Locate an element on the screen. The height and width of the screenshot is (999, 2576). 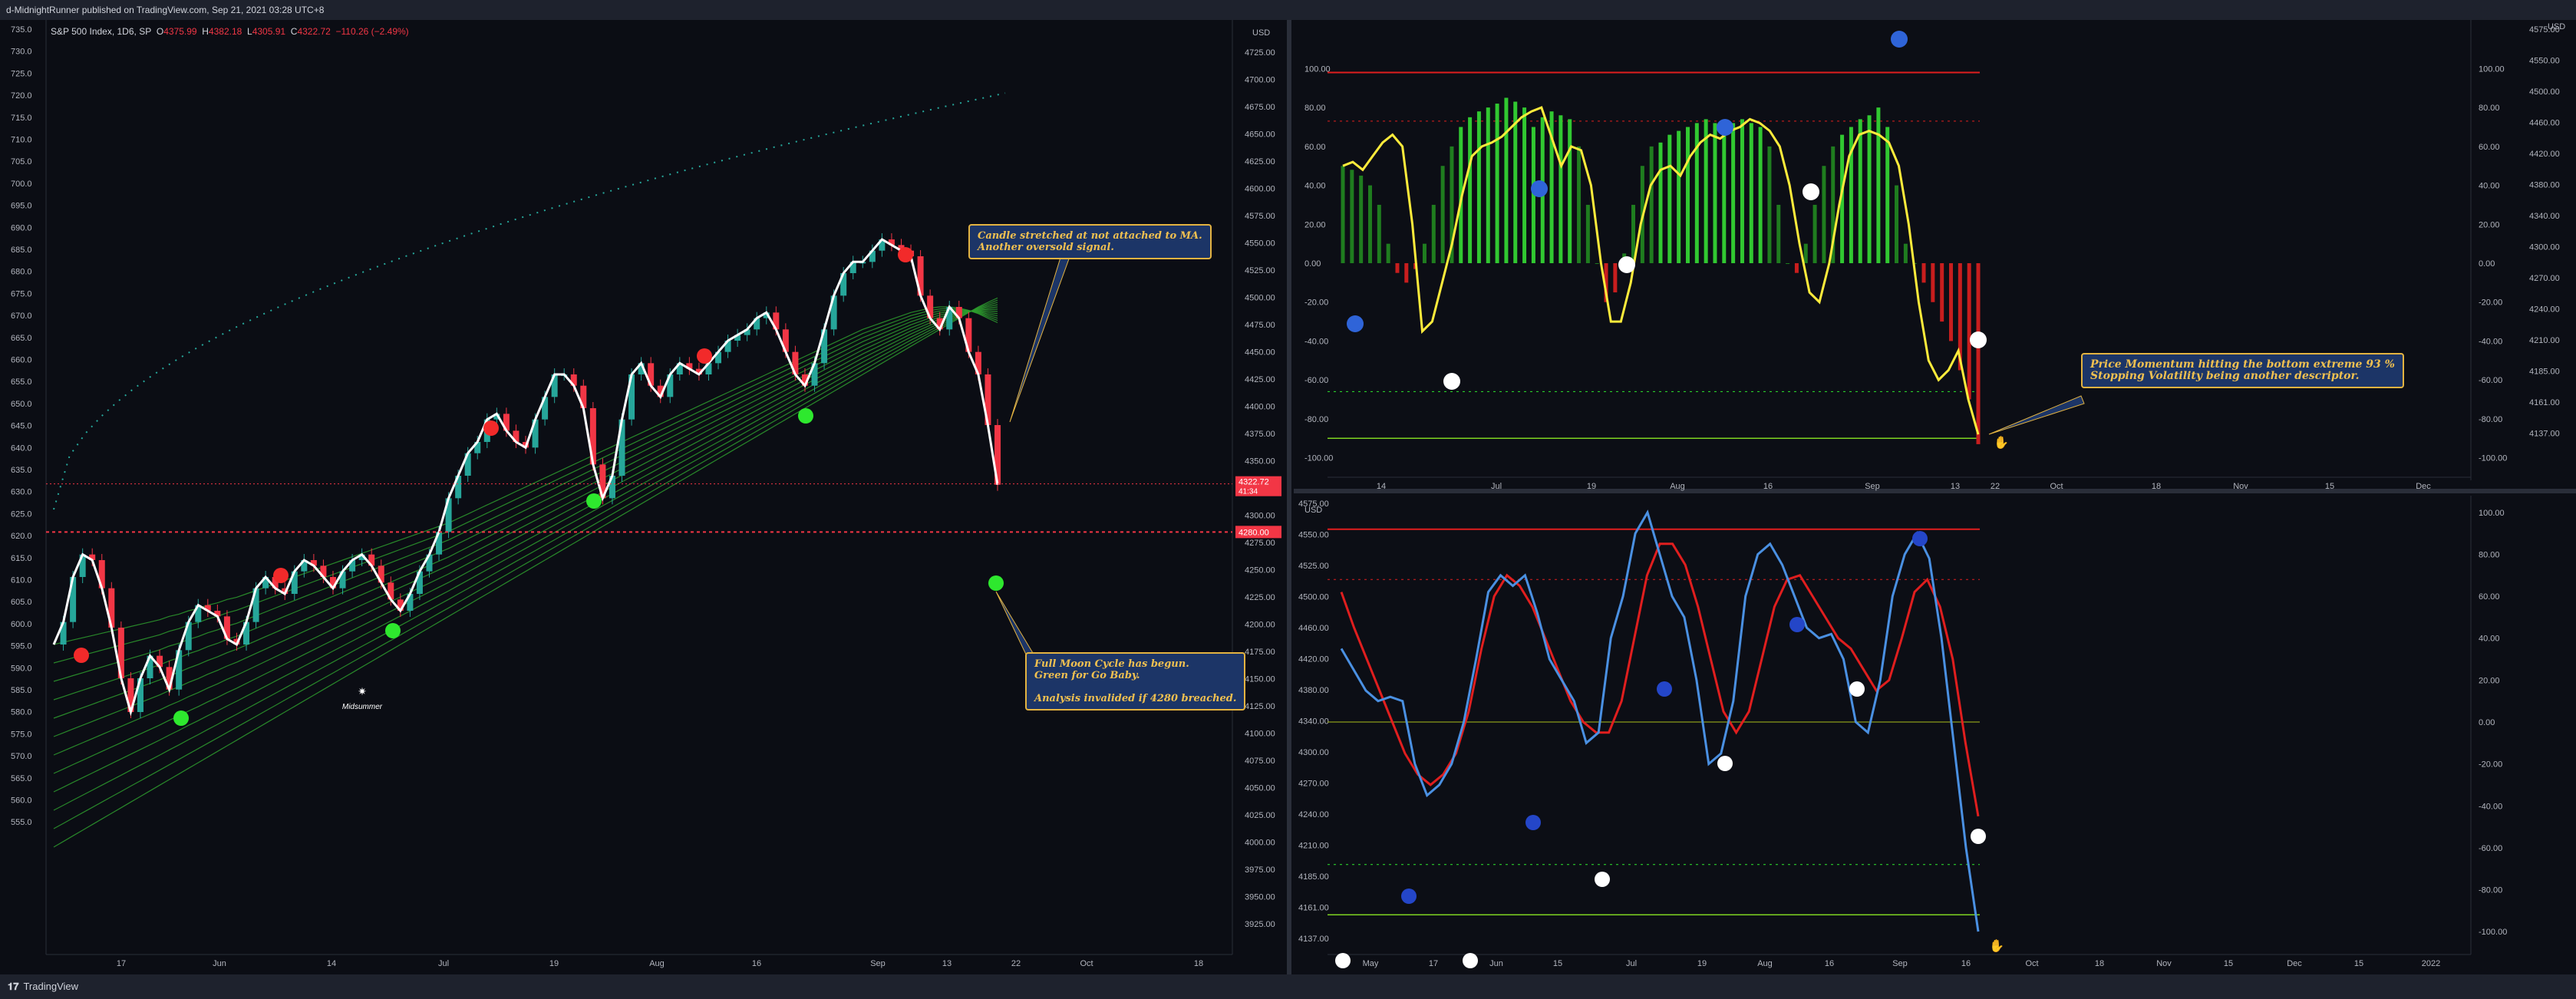
momentum-far-tick: 4460.00 is located at coordinates (2544, 123).